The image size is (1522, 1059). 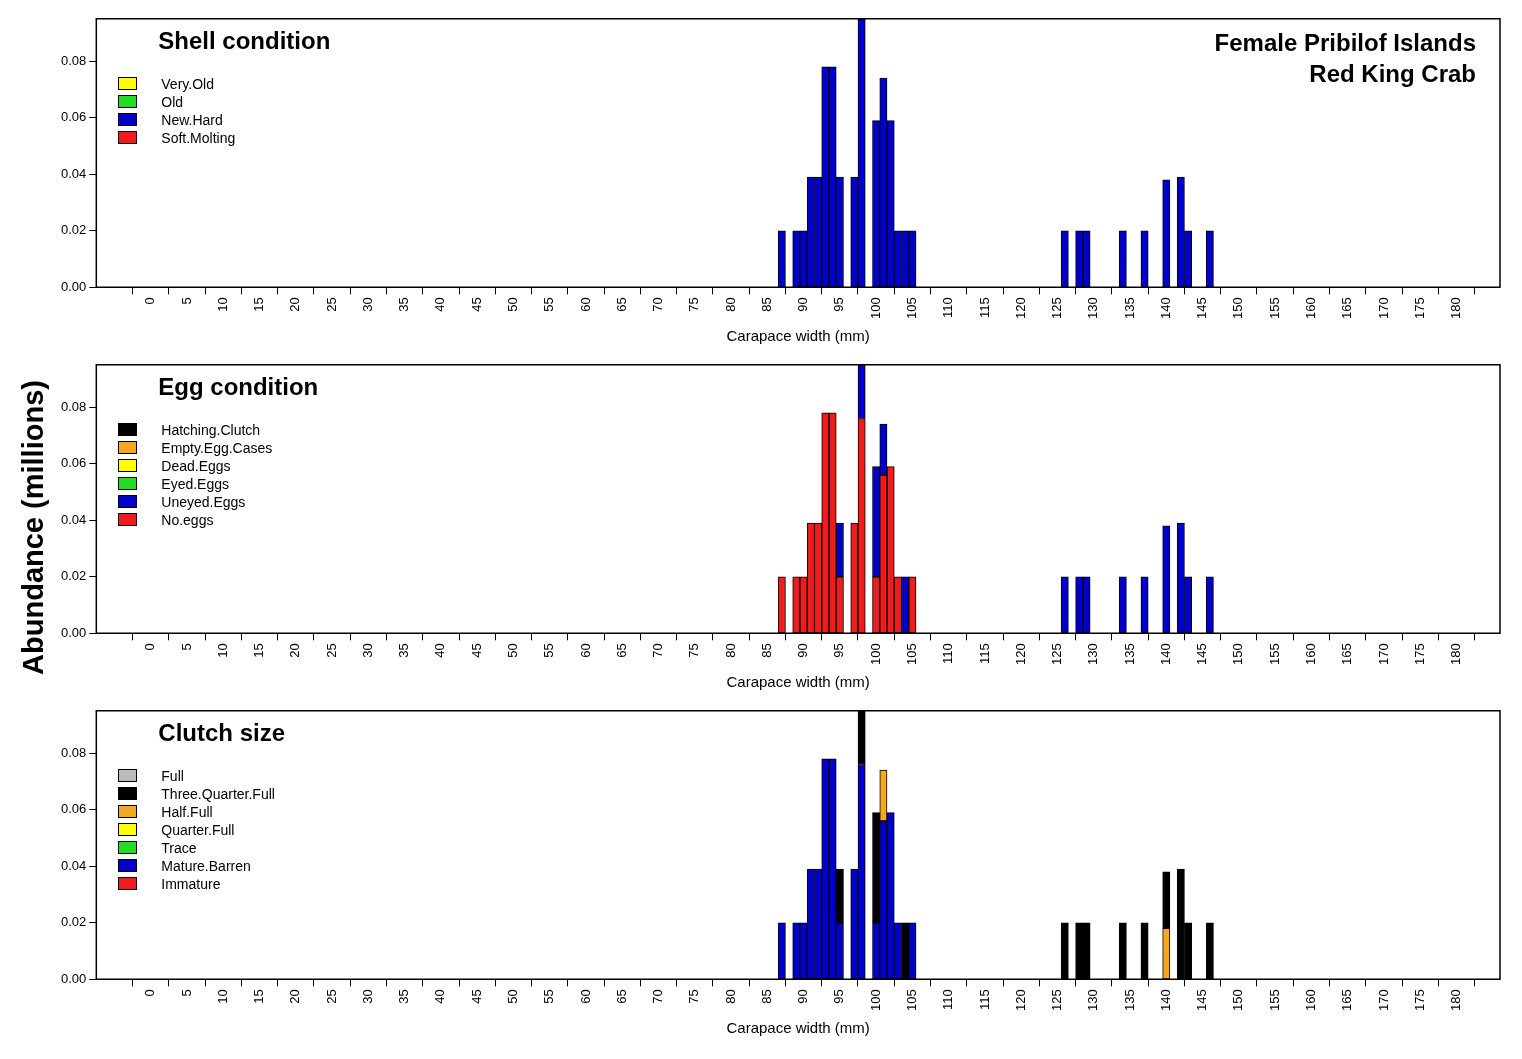 What do you see at coordinates (259, 996) in the screenshot?
I see `x-tick-label: 15` at bounding box center [259, 996].